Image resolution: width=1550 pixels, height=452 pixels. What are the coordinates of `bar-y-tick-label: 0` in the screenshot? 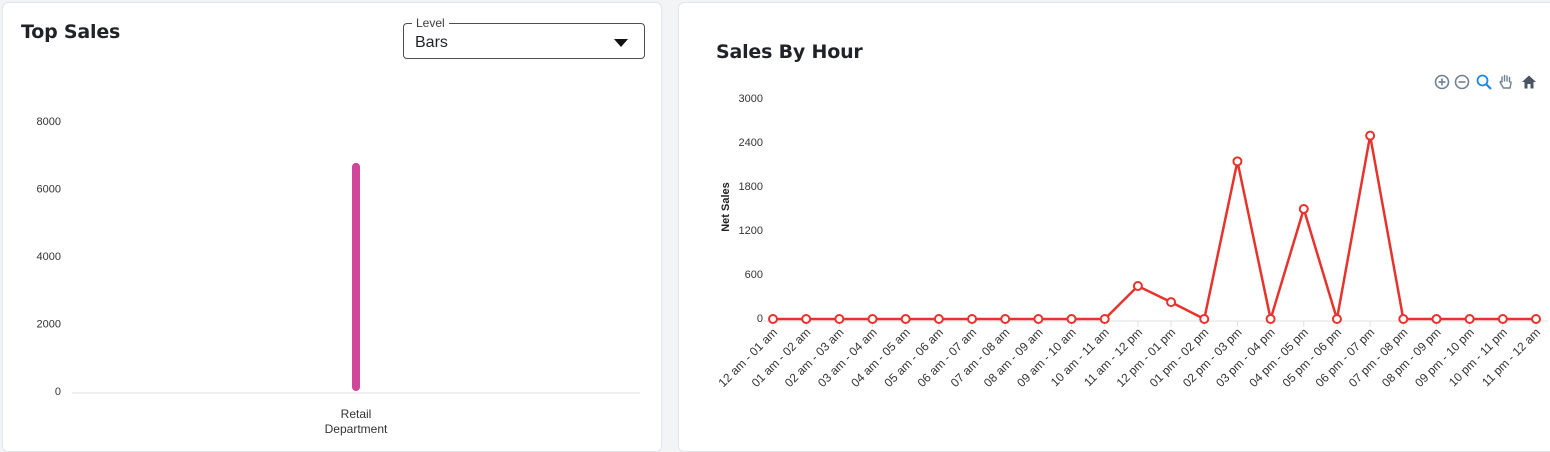 It's located at (58, 392).